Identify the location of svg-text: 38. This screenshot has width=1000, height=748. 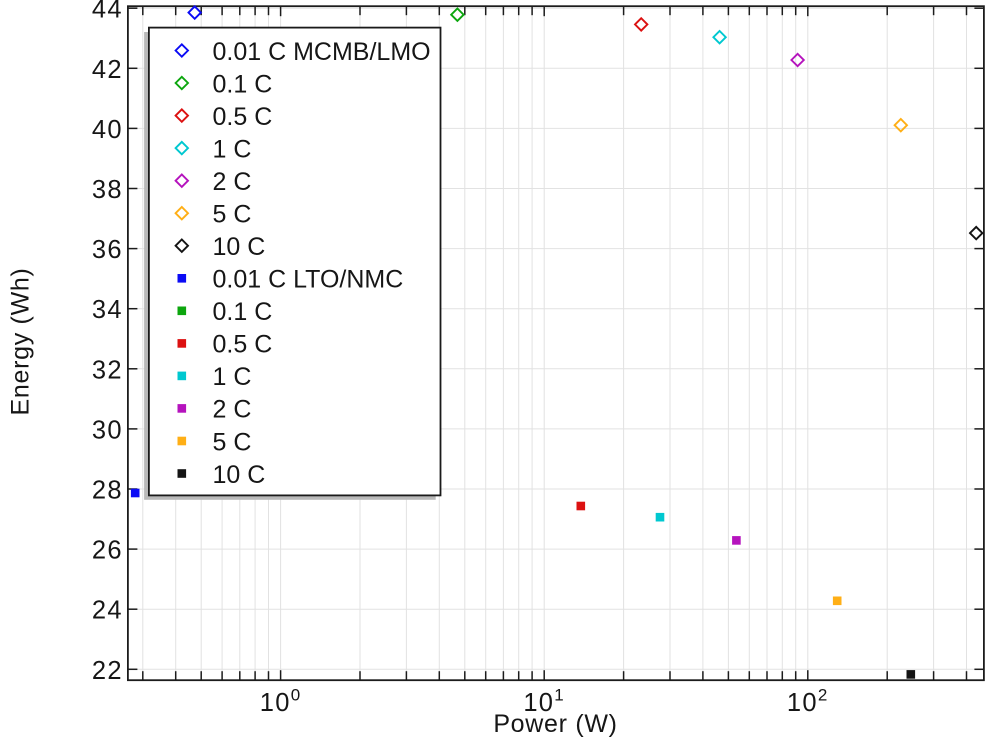
(107, 190).